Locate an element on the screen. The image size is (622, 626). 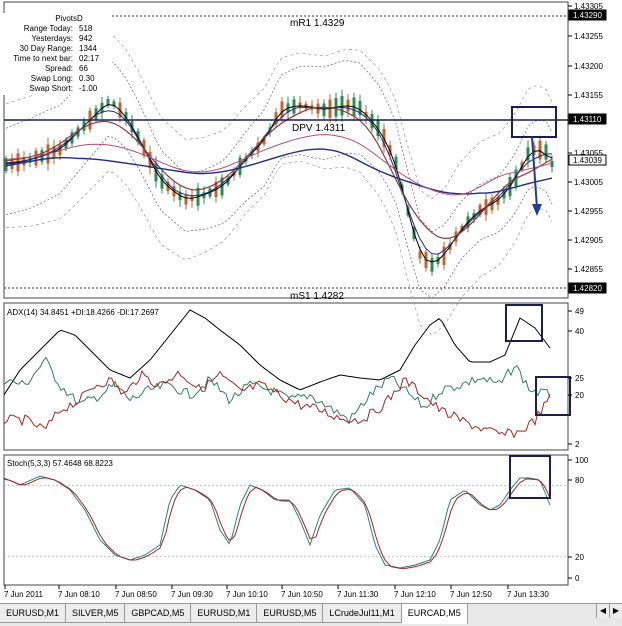
time-tick-label: 7 Jun 09:30 is located at coordinates (192, 594).